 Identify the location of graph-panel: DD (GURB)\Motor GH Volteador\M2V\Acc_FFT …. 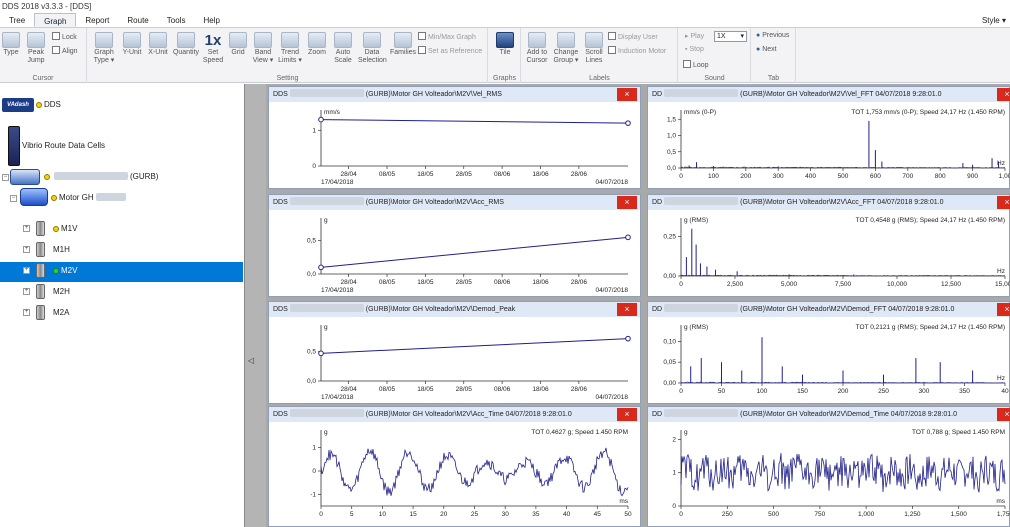
(828, 245).